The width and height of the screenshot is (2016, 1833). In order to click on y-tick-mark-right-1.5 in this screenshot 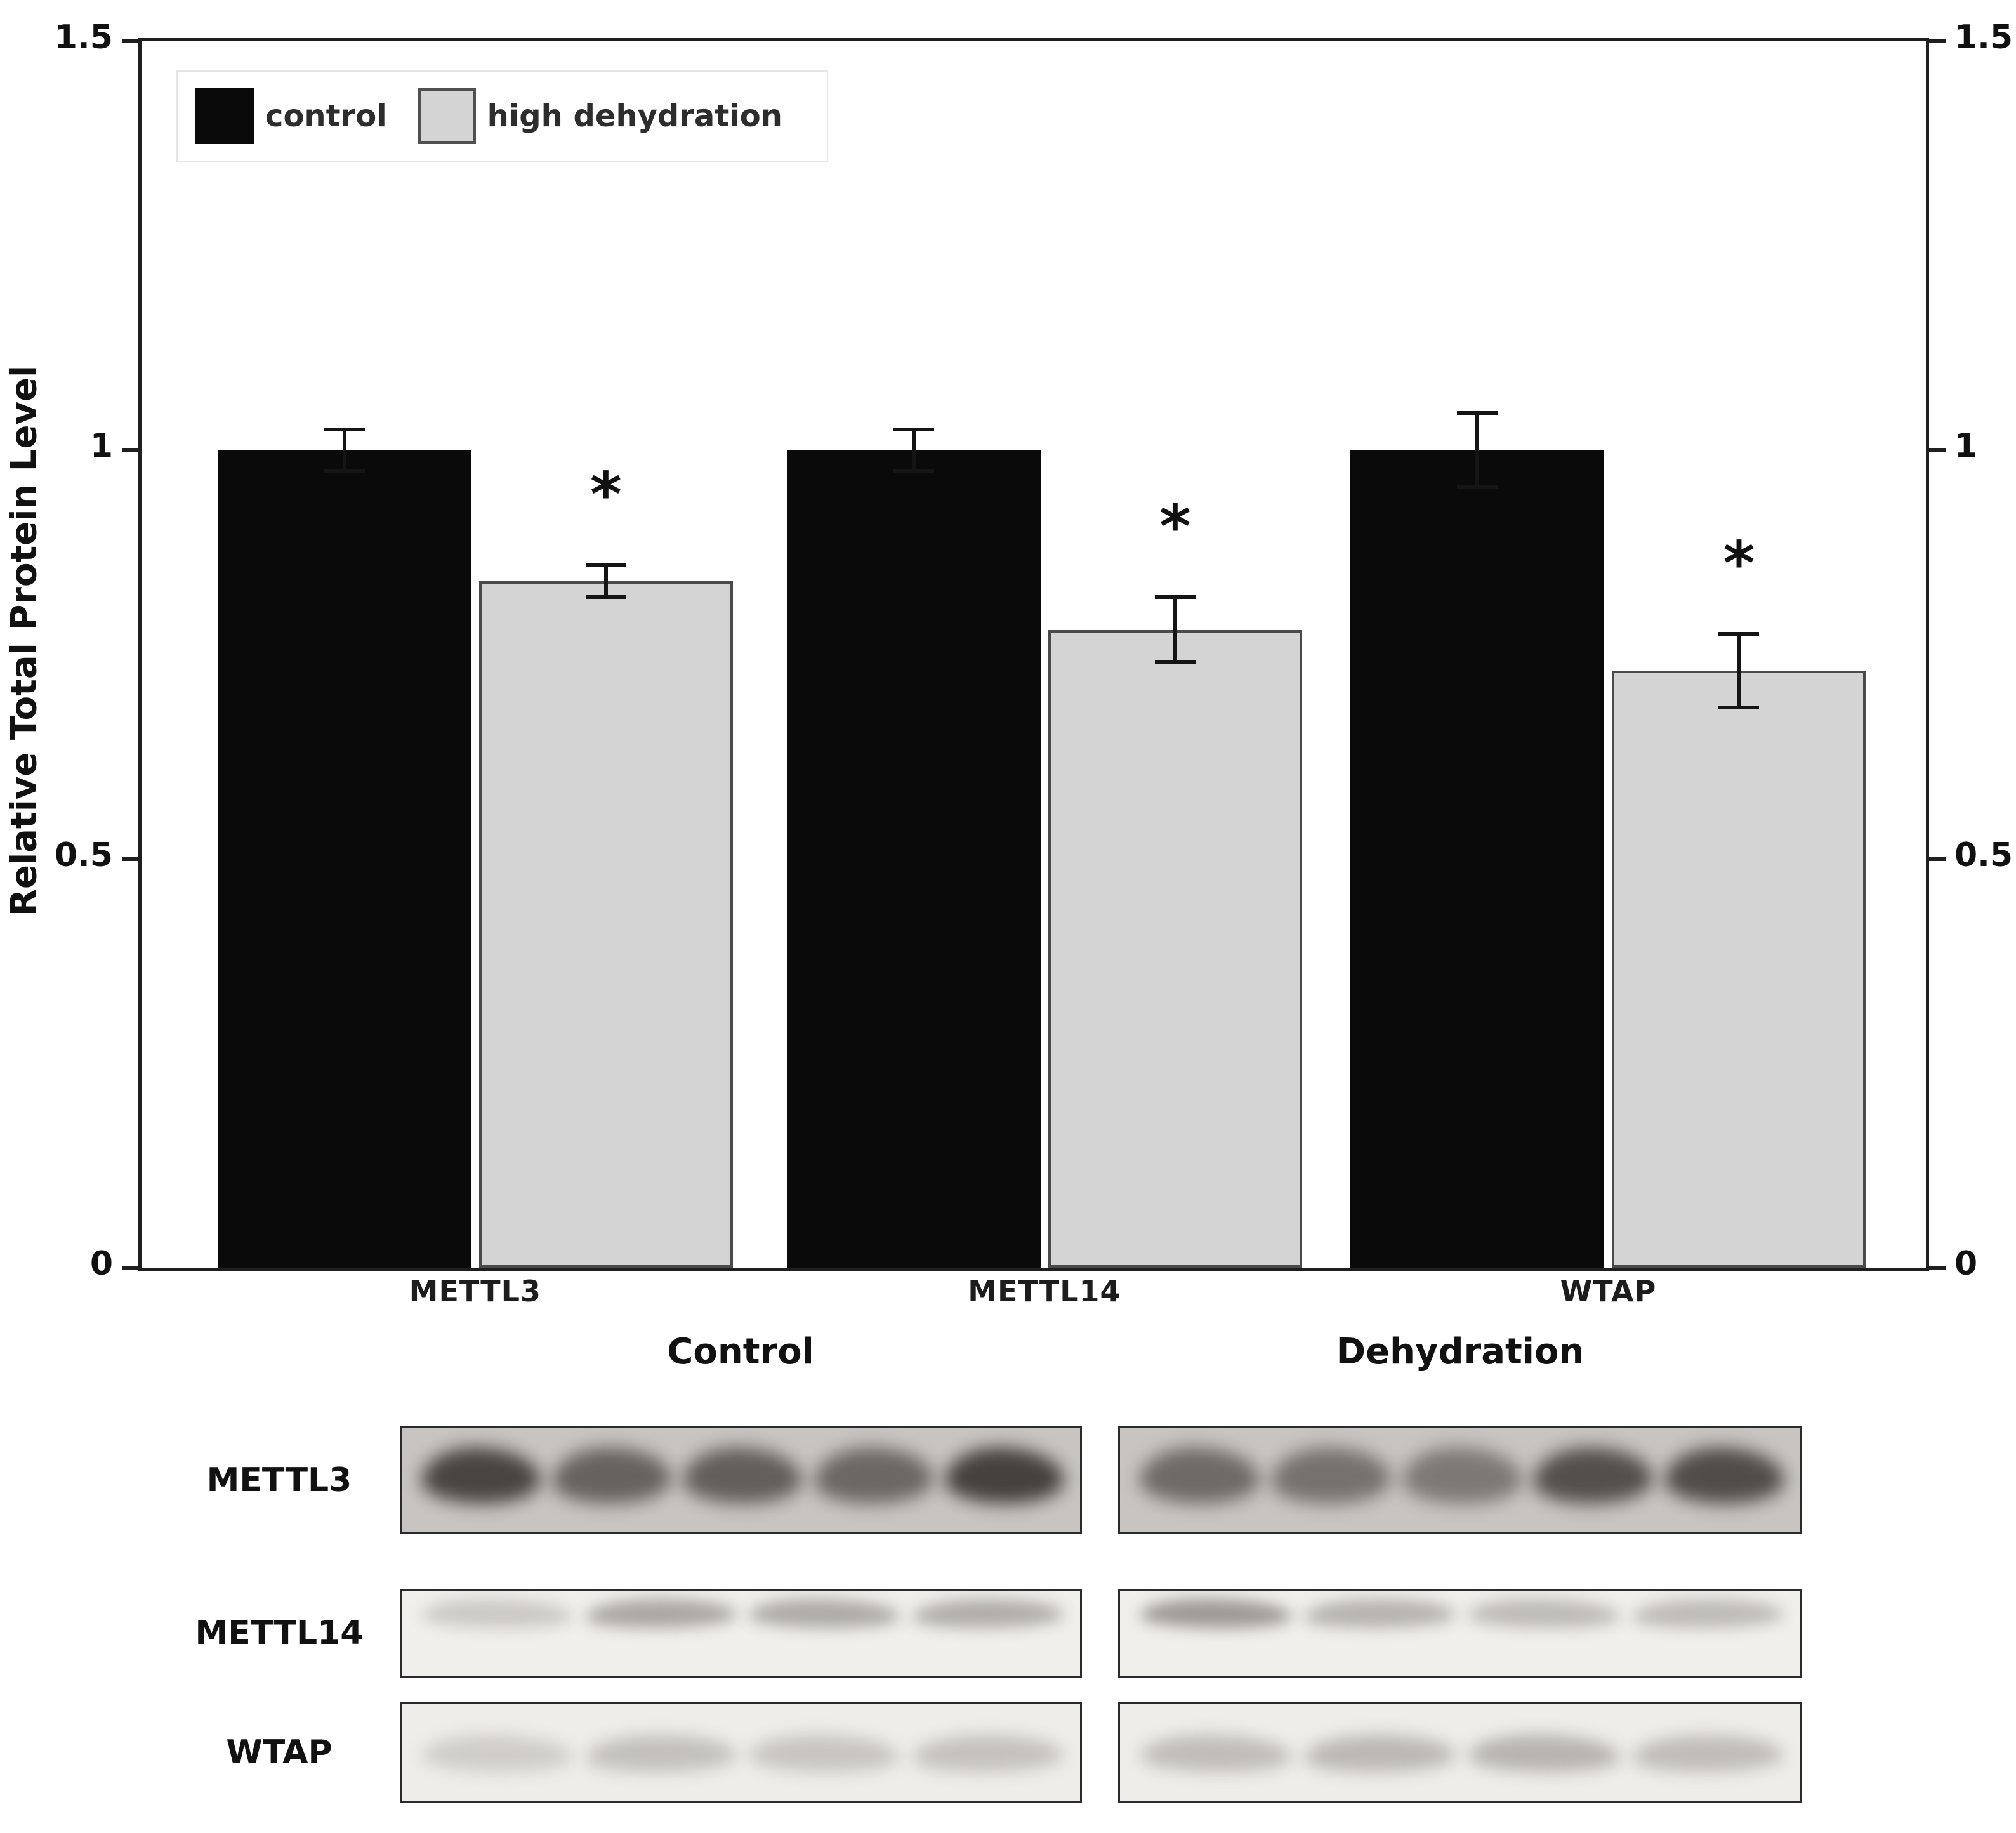, I will do `click(1937, 41)`.